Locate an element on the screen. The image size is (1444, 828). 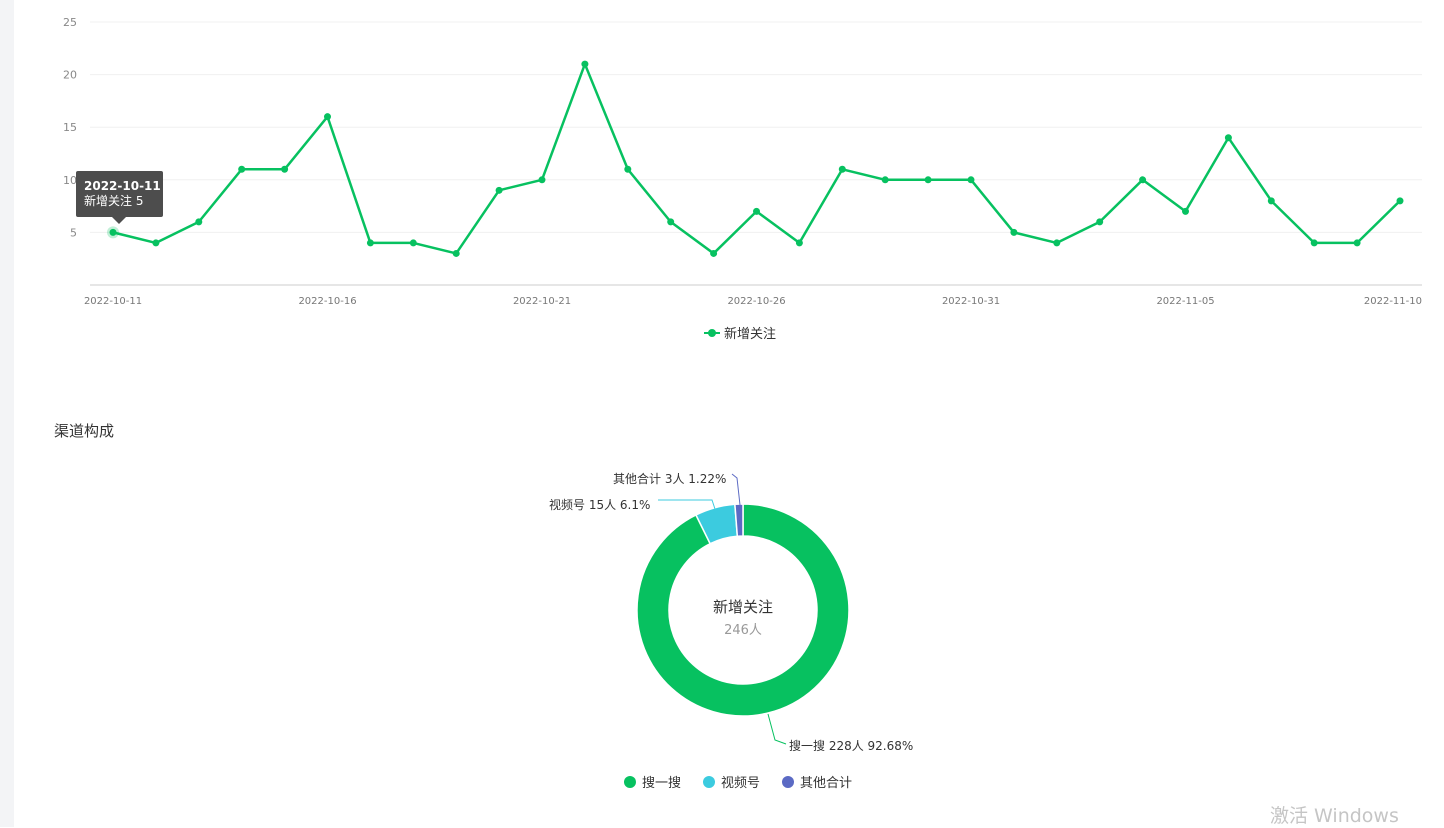
section-title-channel: 渠道构成 is located at coordinates (84, 431).